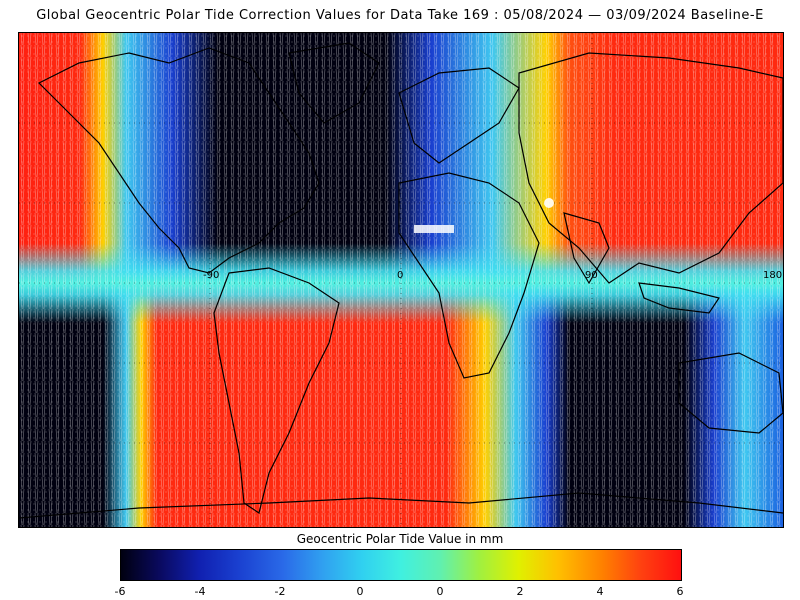  I want to click on lon-label-180: 180, so click(773, 275).